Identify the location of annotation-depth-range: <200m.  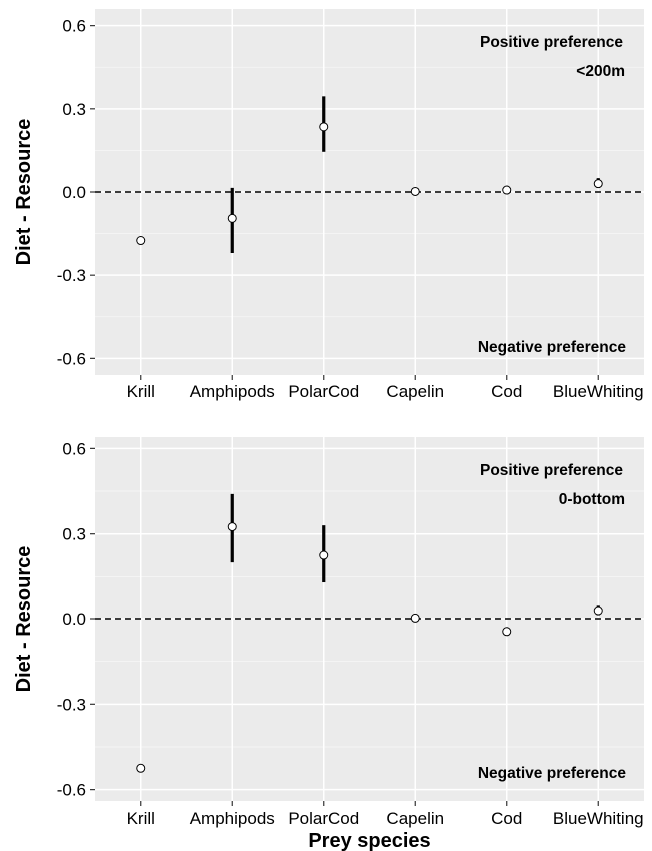
(600, 71).